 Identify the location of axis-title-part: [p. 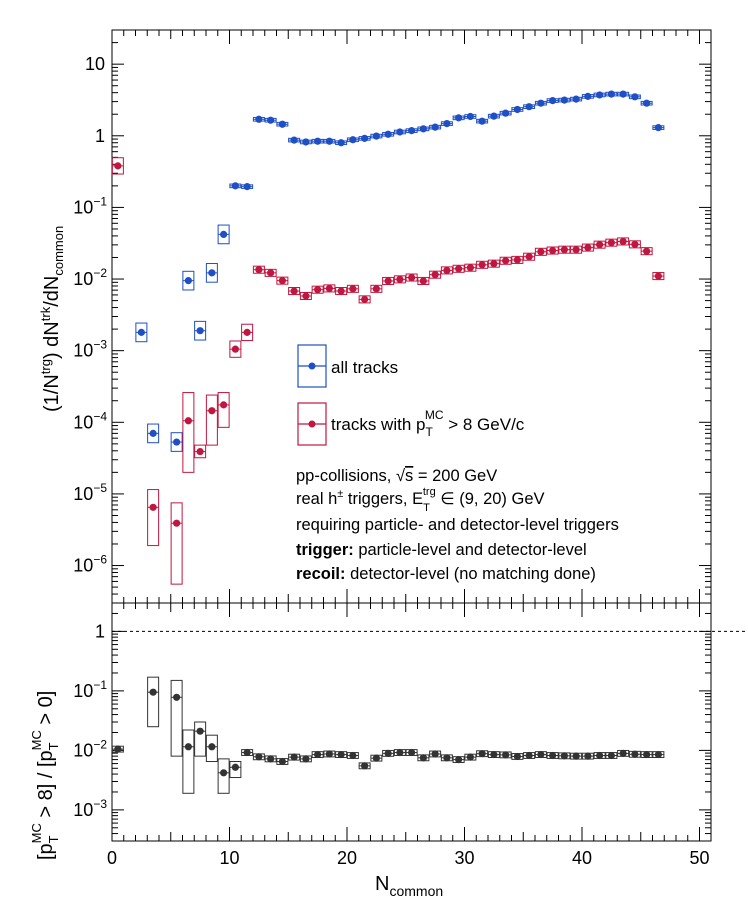
(46, 851).